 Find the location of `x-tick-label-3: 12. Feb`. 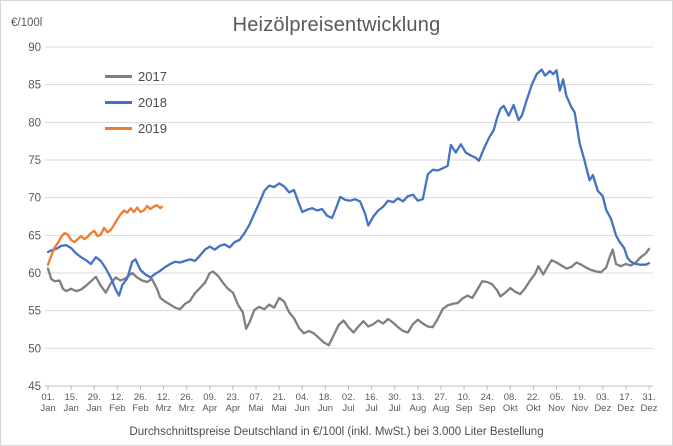

x-tick-label-3: 12. Feb is located at coordinates (117, 403).